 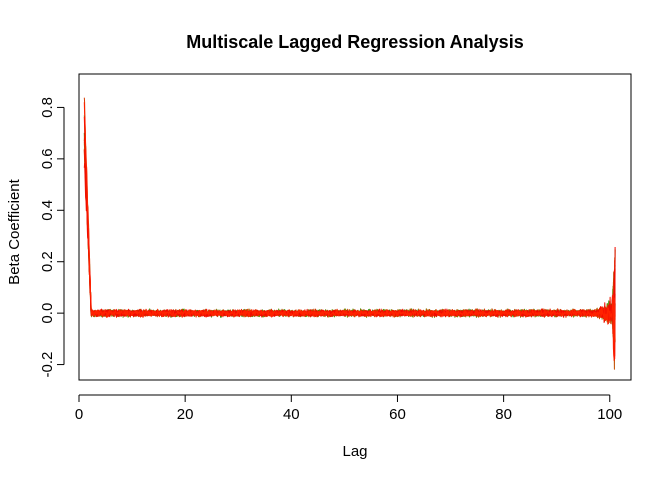 I want to click on x-tick-label: 20, so click(x=185, y=414).